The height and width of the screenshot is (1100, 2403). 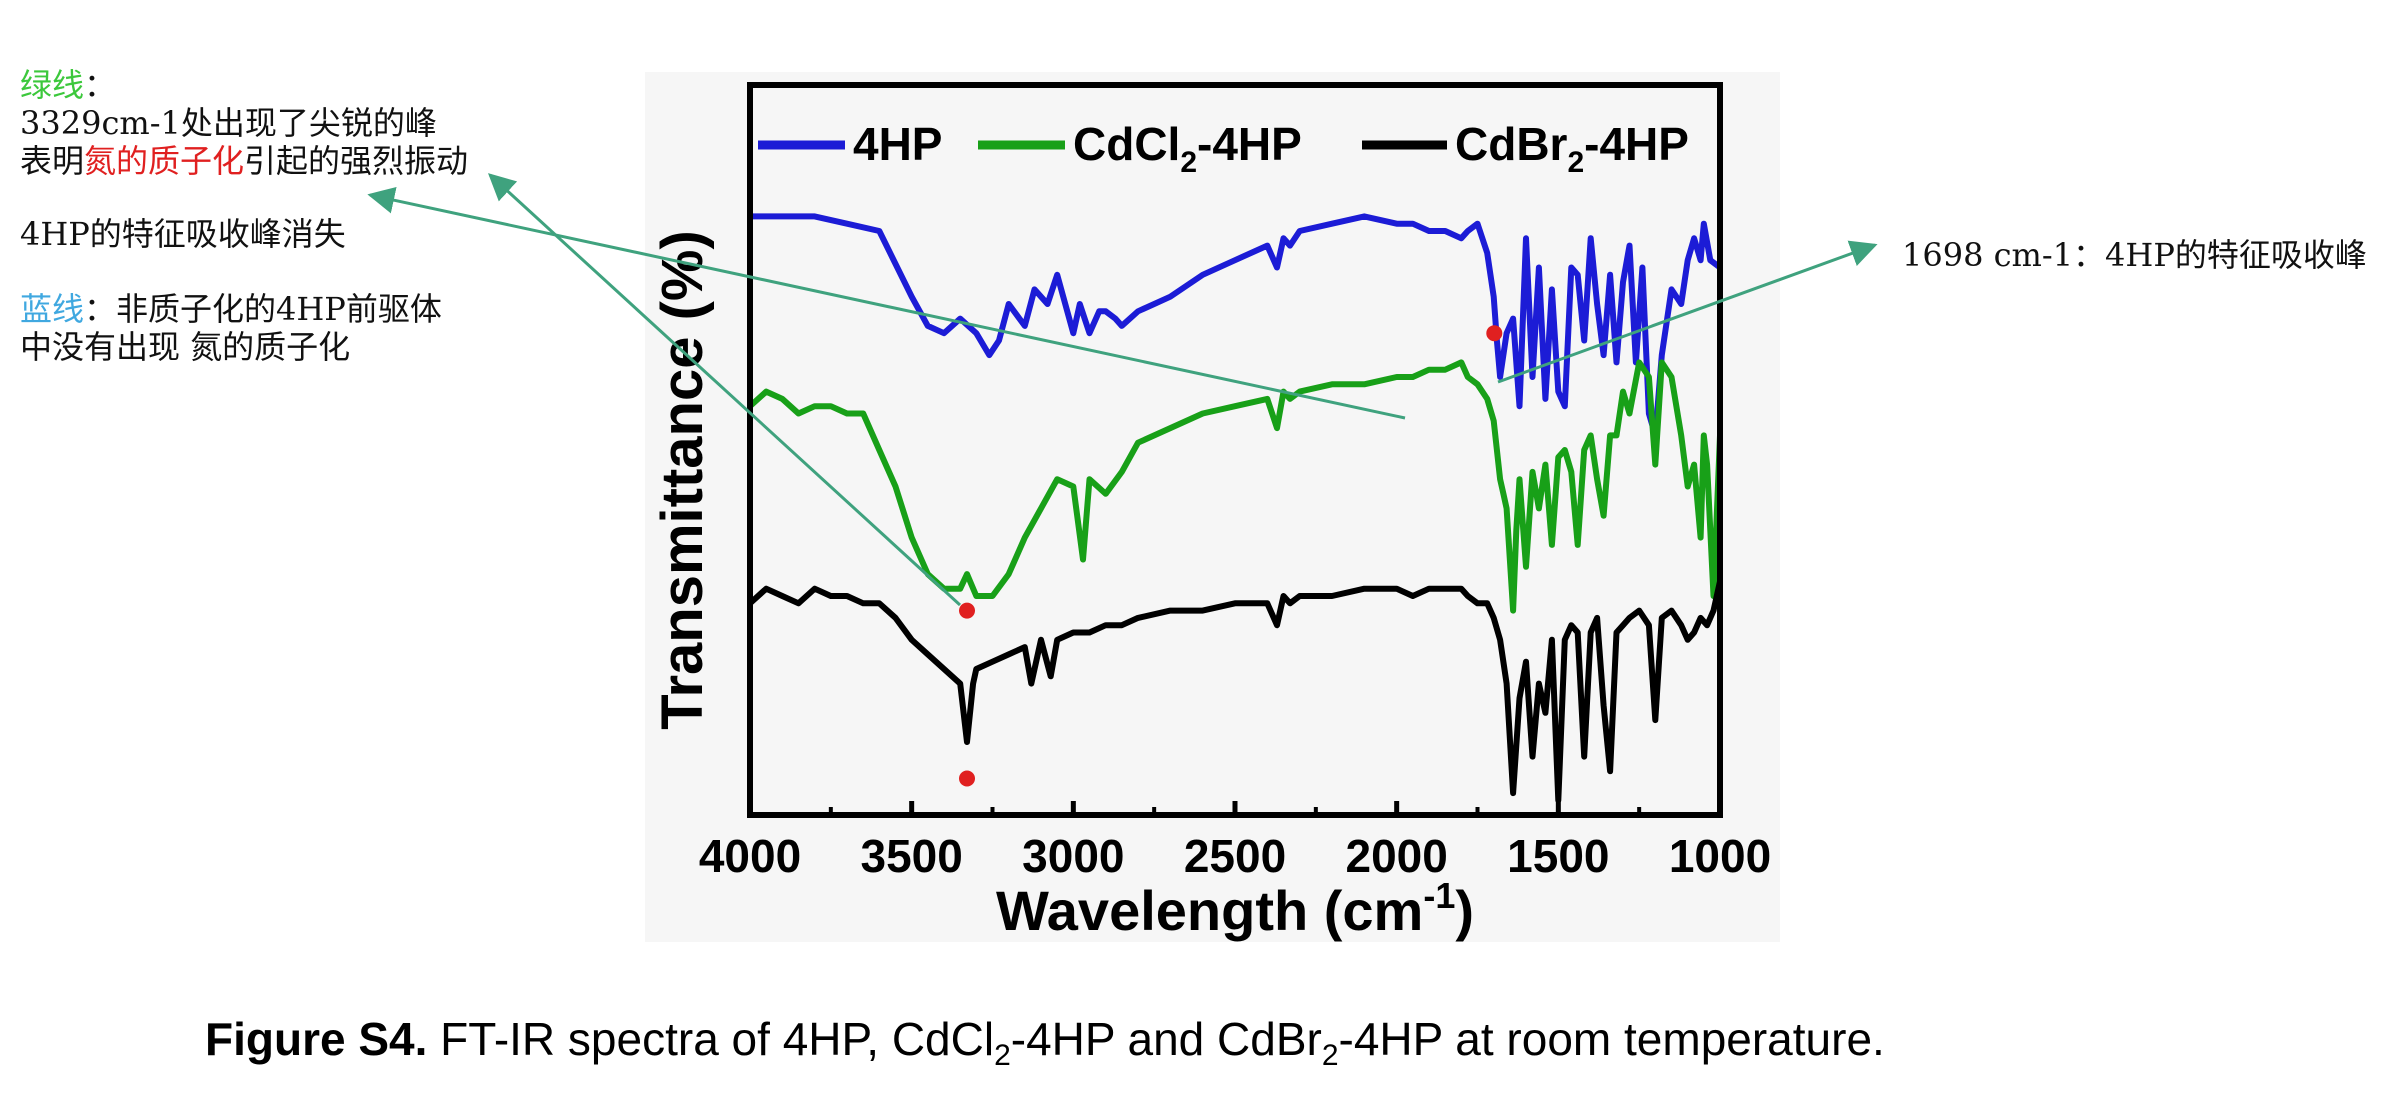 I want to click on blue-line-note: 蓝线：非质子化的4HP前驱体 中没有出现 氮的质子化, so click(x=231, y=328).